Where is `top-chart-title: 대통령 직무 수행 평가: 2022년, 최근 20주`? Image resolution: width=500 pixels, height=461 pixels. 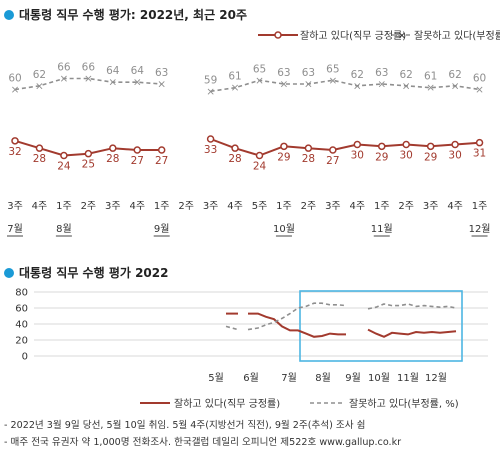 top-chart-title: 대통령 직무 수행 평가: 2022년, 최근 20주 is located at coordinates (125, 14).